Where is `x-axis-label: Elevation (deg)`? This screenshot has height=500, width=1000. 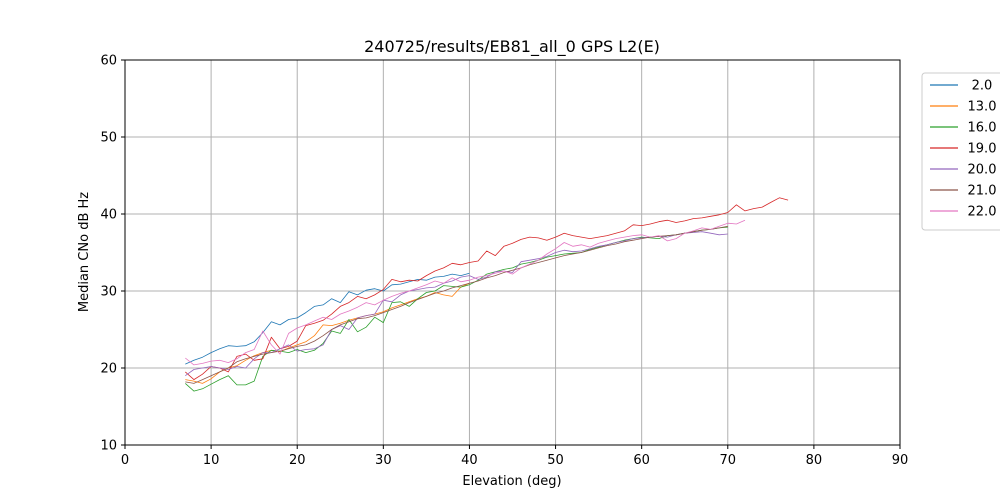 x-axis-label: Elevation (deg) is located at coordinates (511, 481).